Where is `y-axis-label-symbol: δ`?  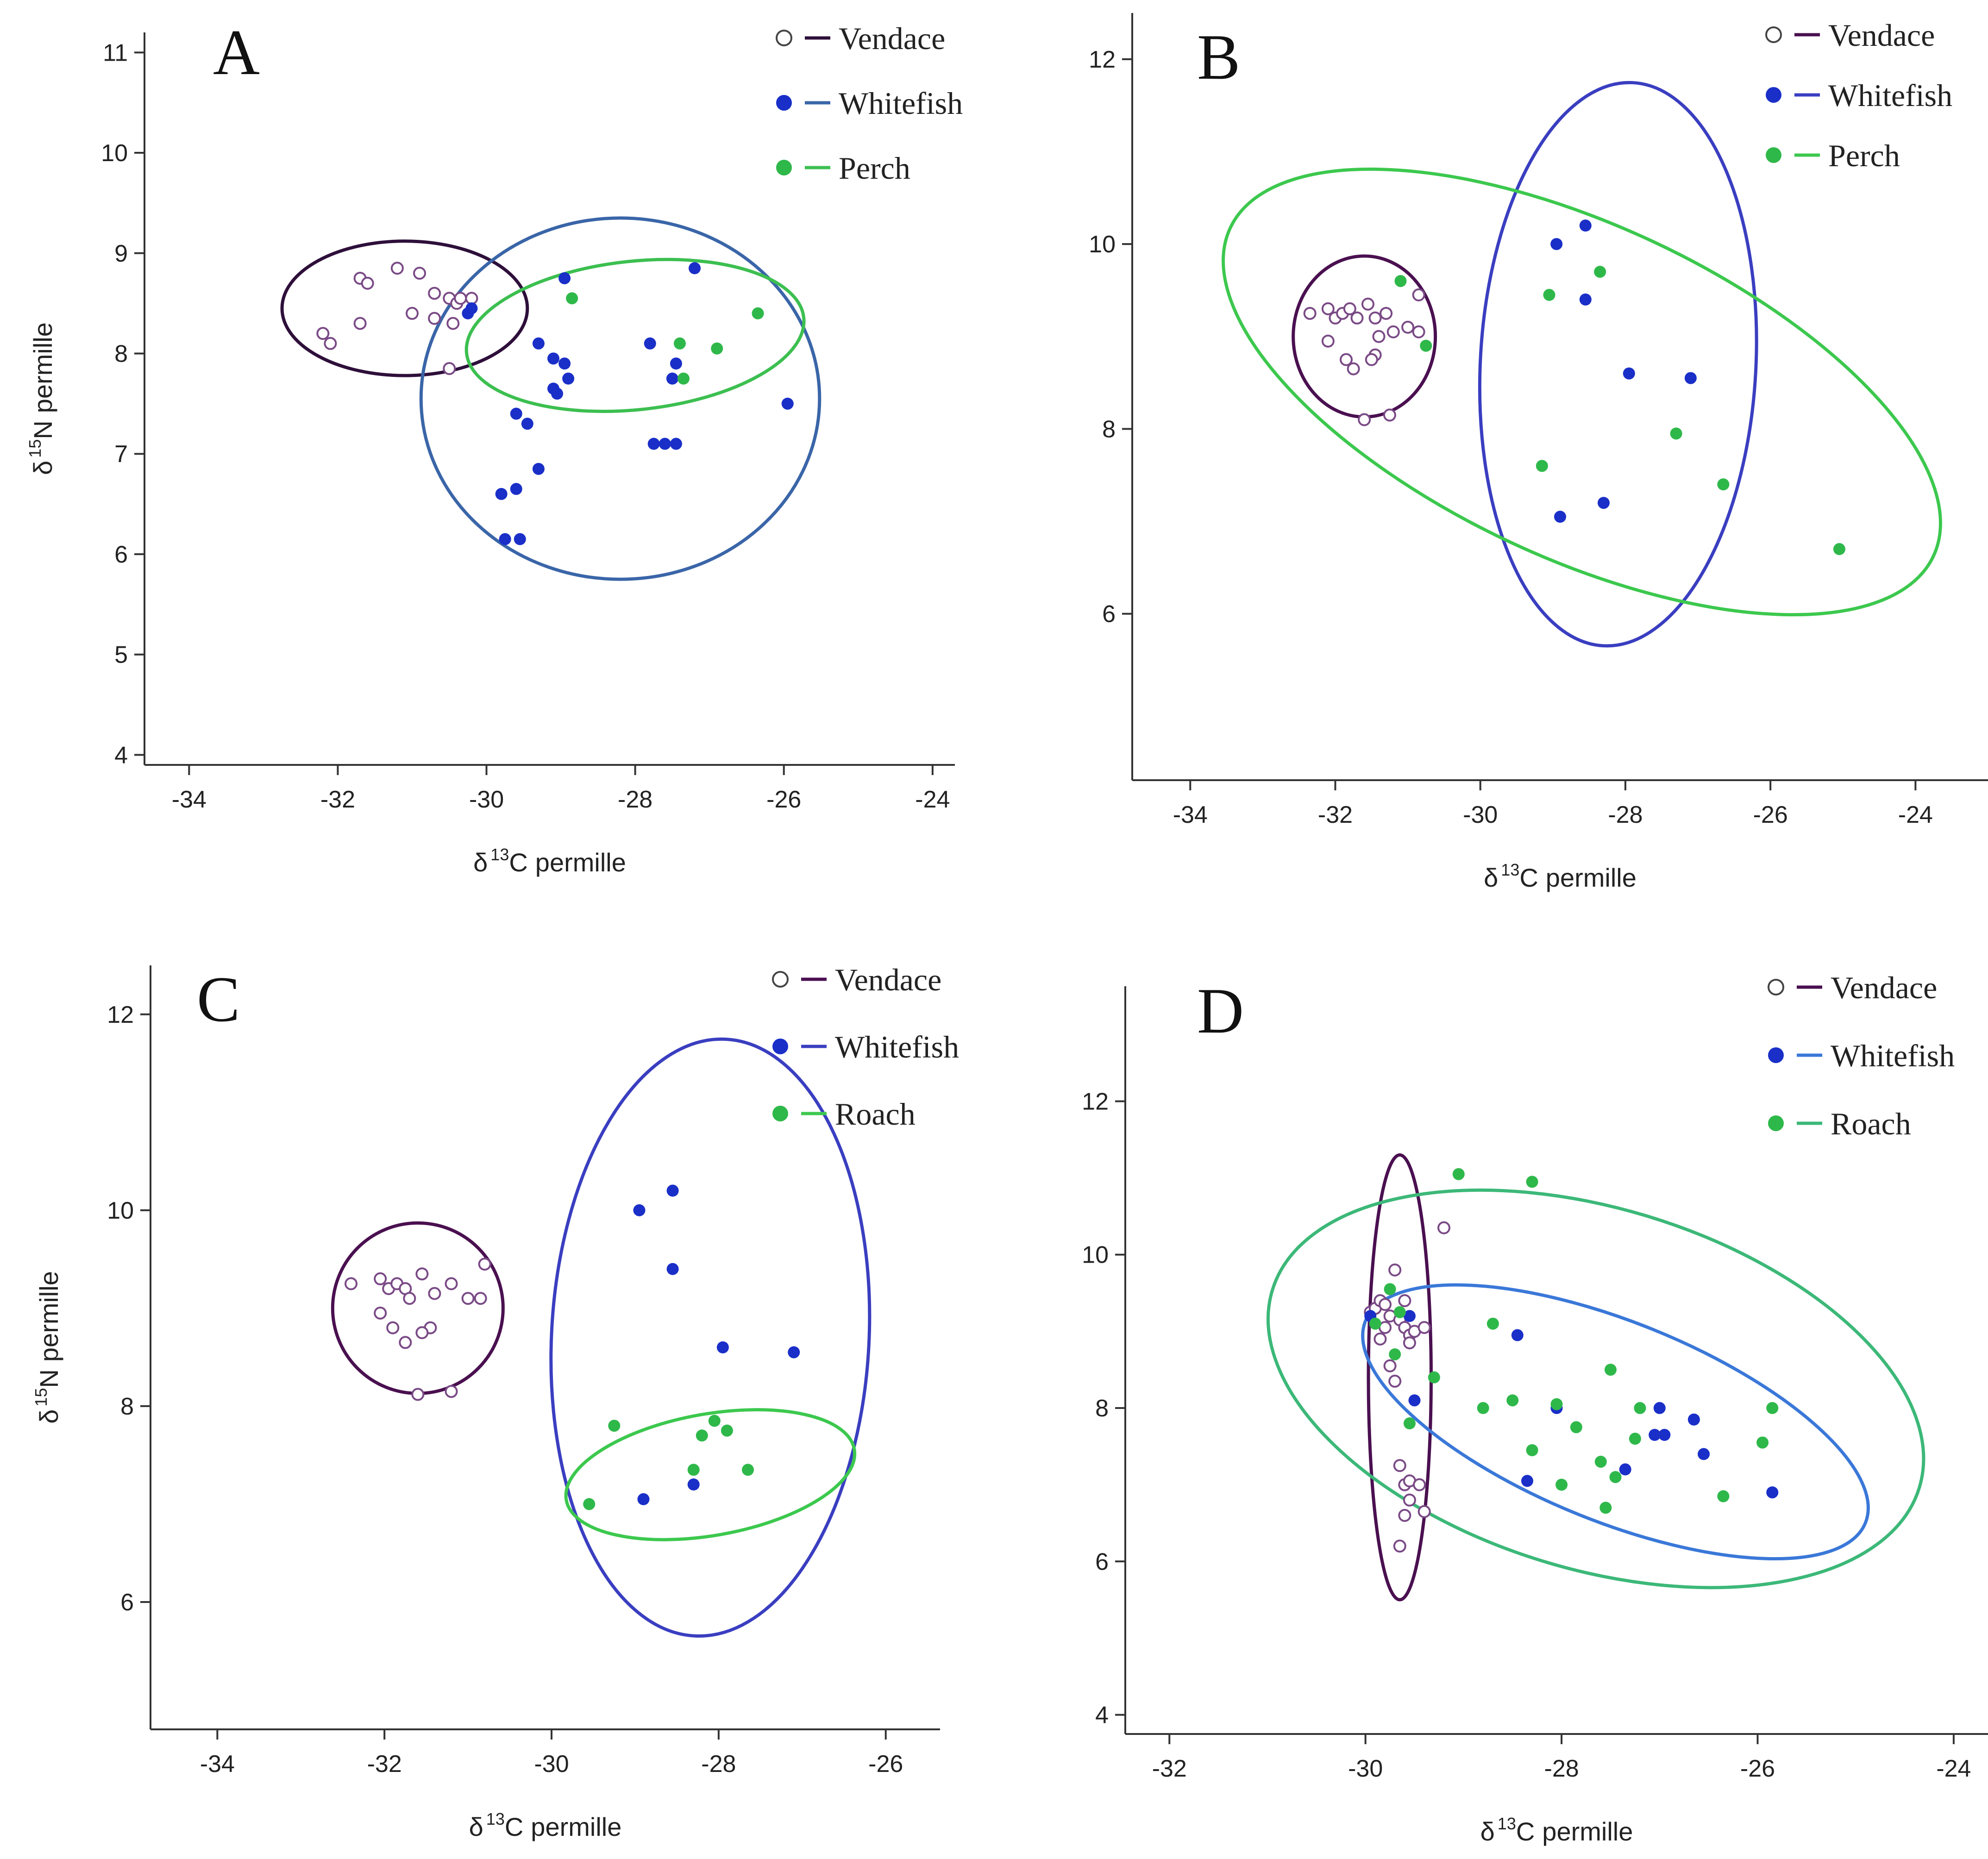 y-axis-label-symbol: δ is located at coordinates (48, 1416).